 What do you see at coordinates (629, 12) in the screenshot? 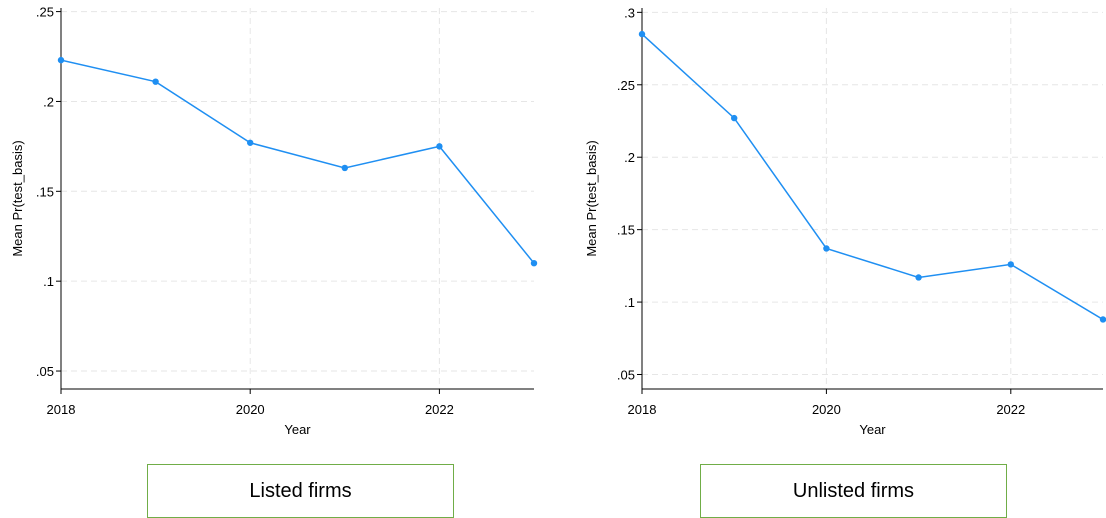
I see `y-tick-label: .3` at bounding box center [629, 12].